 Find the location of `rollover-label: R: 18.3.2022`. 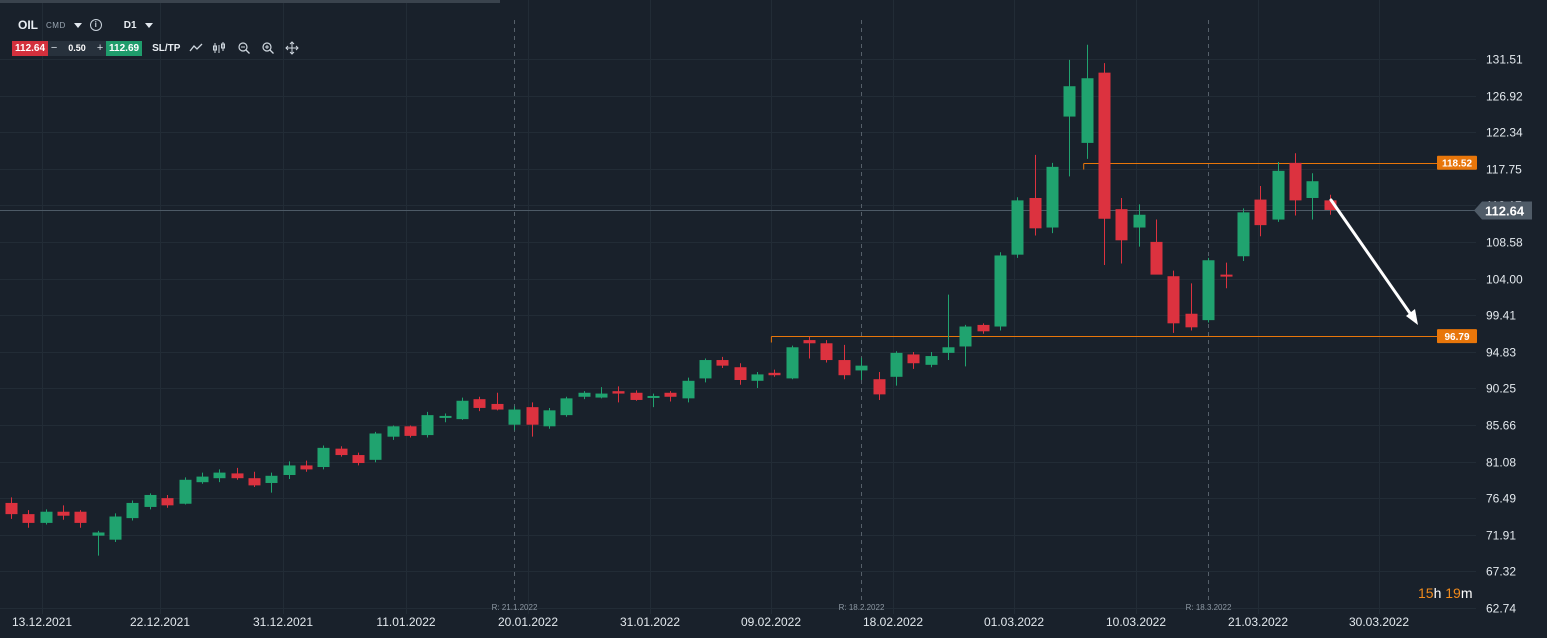

rollover-label: R: 18.3.2022 is located at coordinates (1209, 607).